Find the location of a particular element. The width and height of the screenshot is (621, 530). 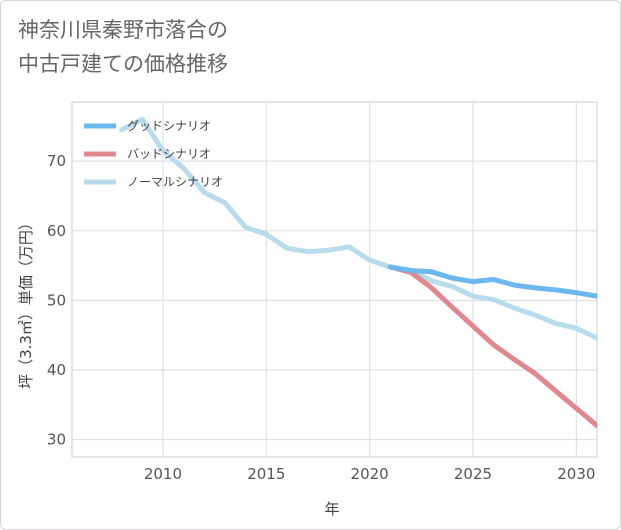

x-tick-label-2030: 2030 is located at coordinates (576, 474).